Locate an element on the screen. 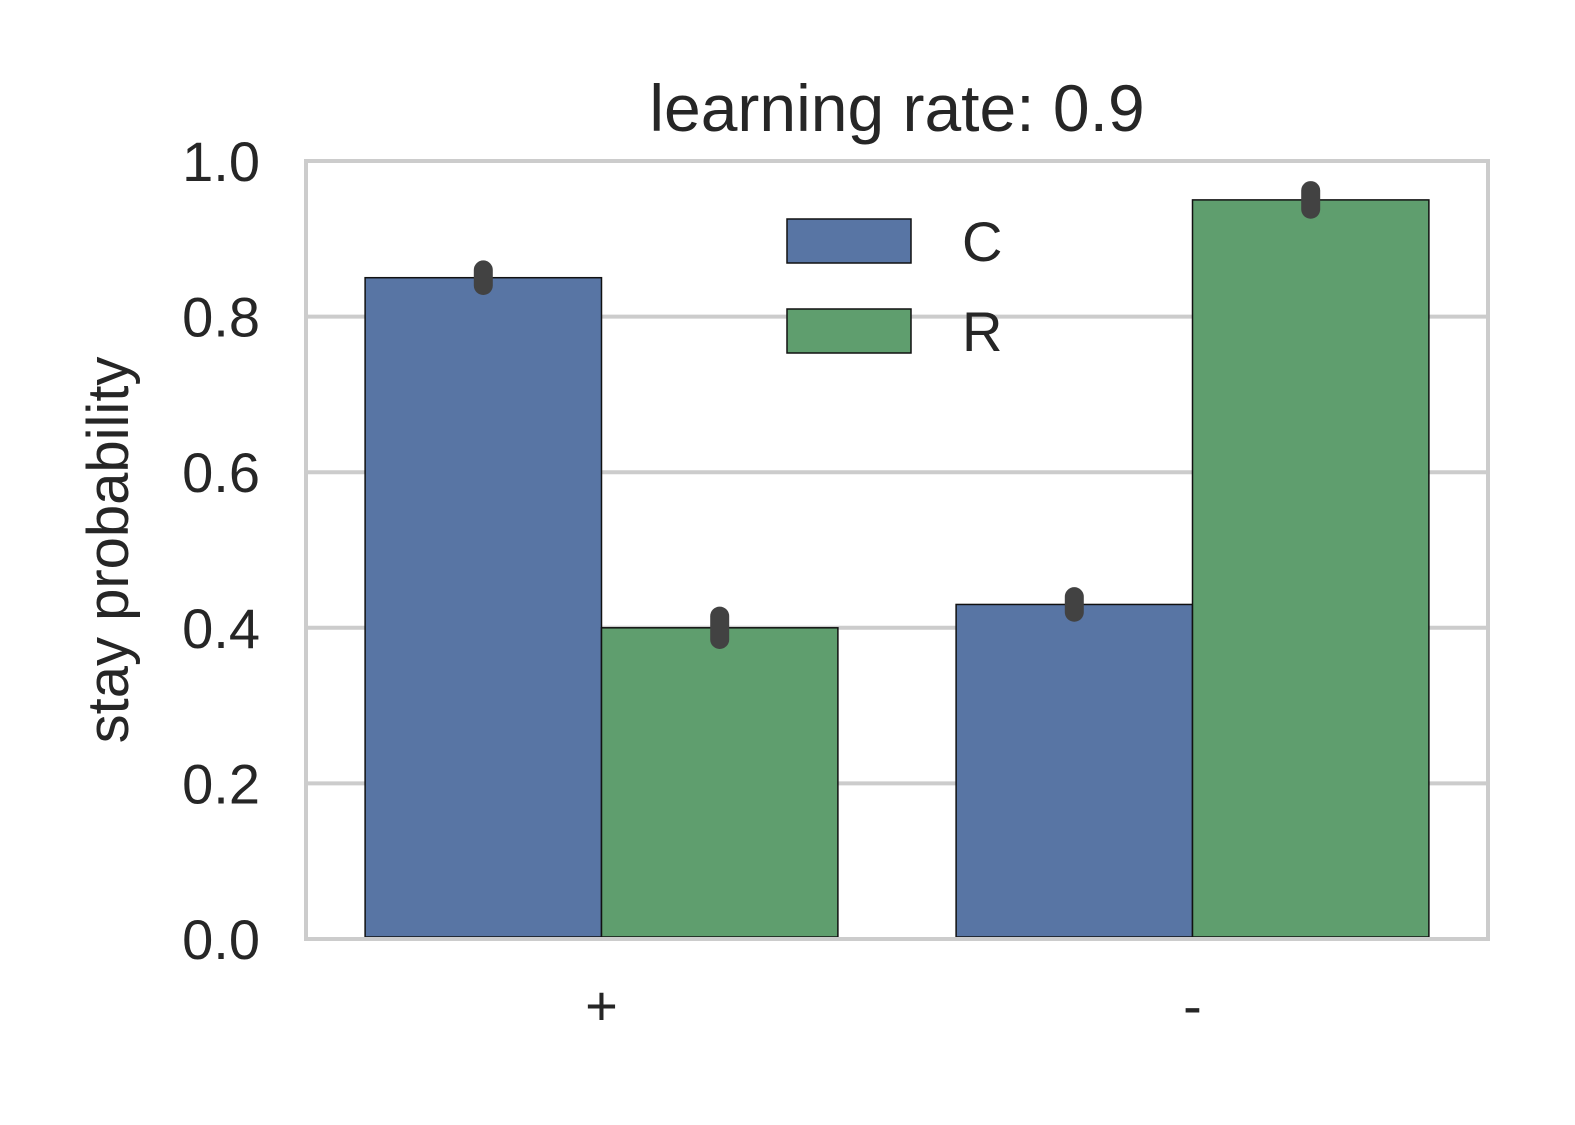  legend-swatch-C is located at coordinates (849, 241).